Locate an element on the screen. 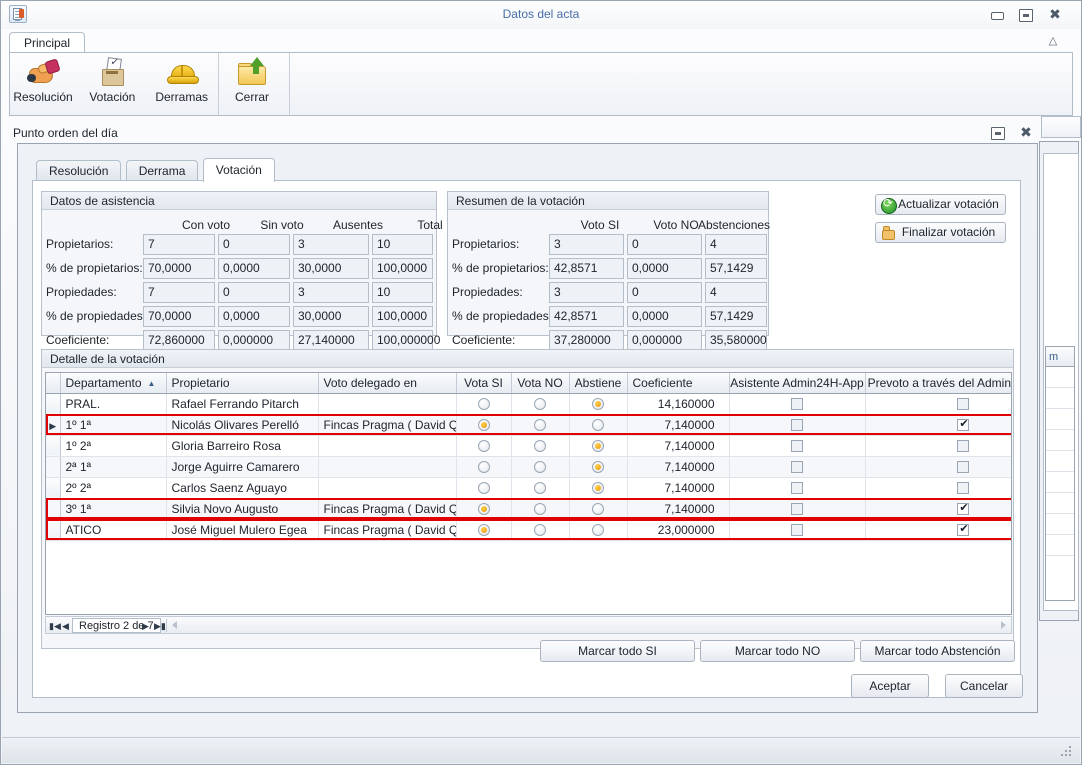  asistencia-cell-3-3: 100,0000 is located at coordinates (402, 316).